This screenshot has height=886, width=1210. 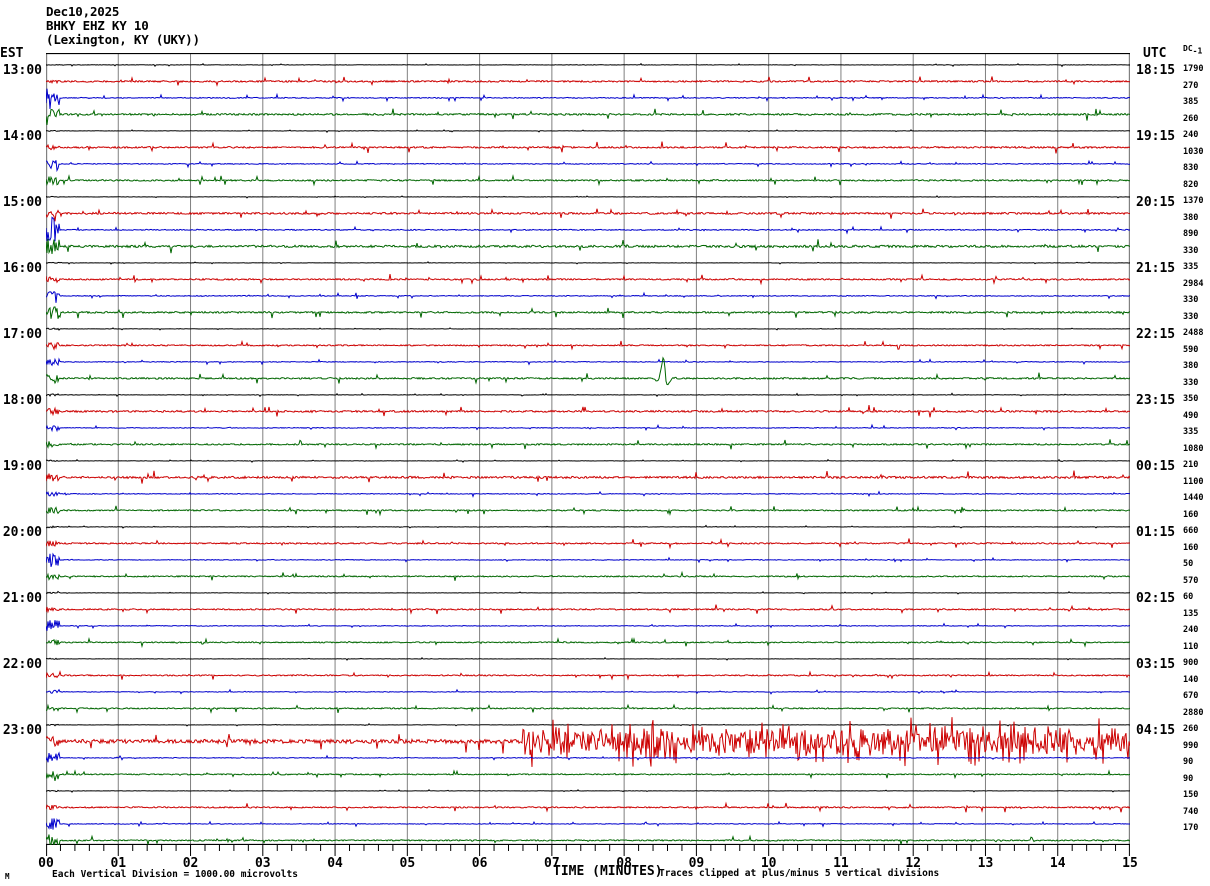 What do you see at coordinates (22, 400) in the screenshot?
I see `est-time-label: 18:00` at bounding box center [22, 400].